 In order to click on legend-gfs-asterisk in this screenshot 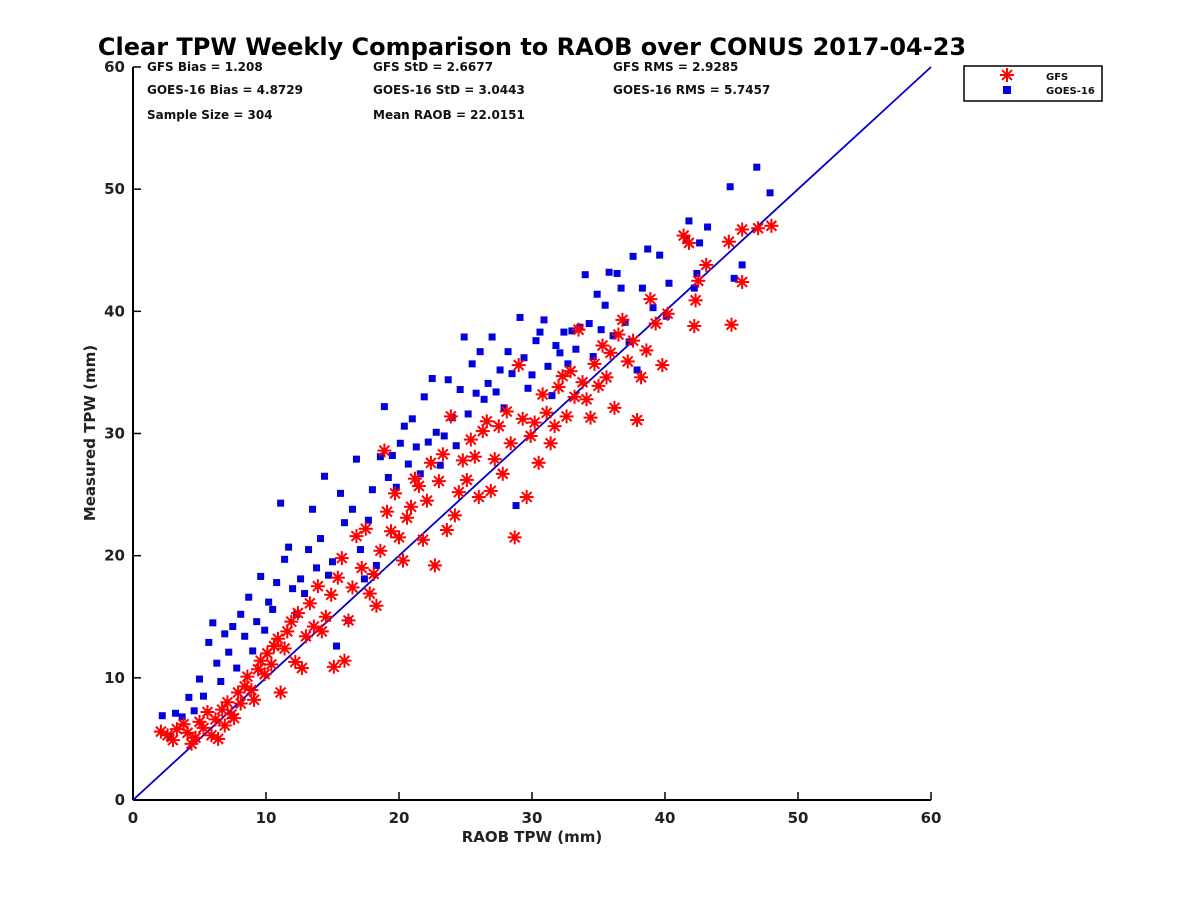, I will do `click(1007, 75)`.